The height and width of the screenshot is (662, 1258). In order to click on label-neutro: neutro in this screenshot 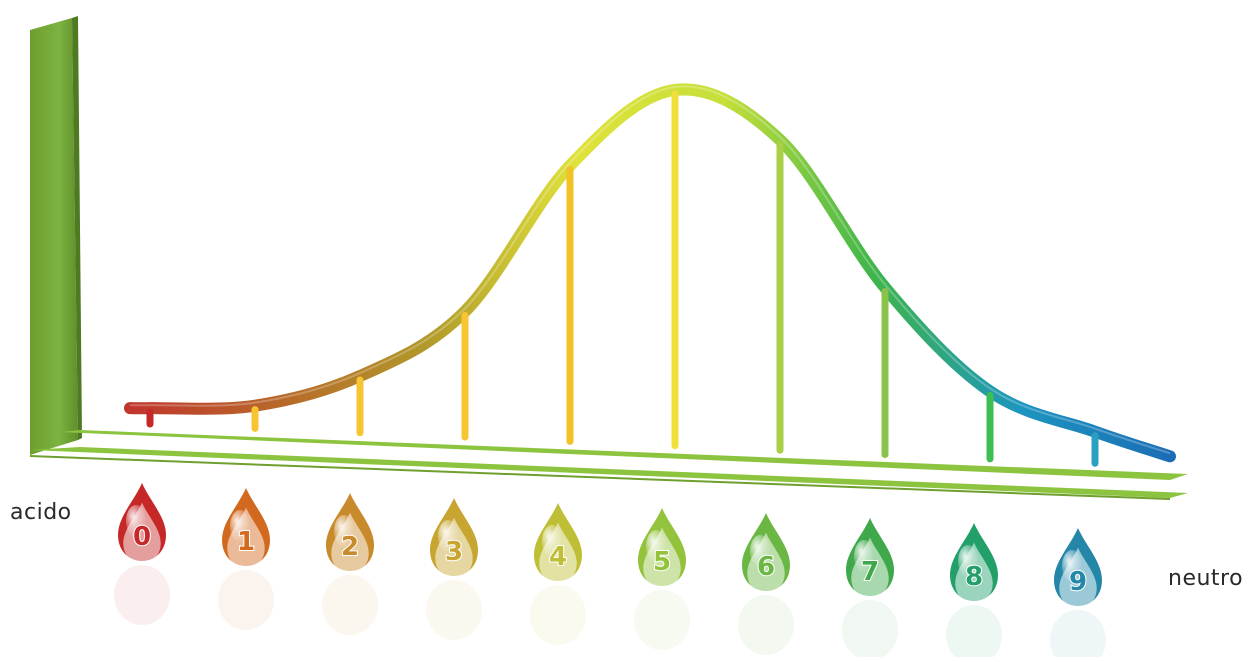, I will do `click(1206, 578)`.